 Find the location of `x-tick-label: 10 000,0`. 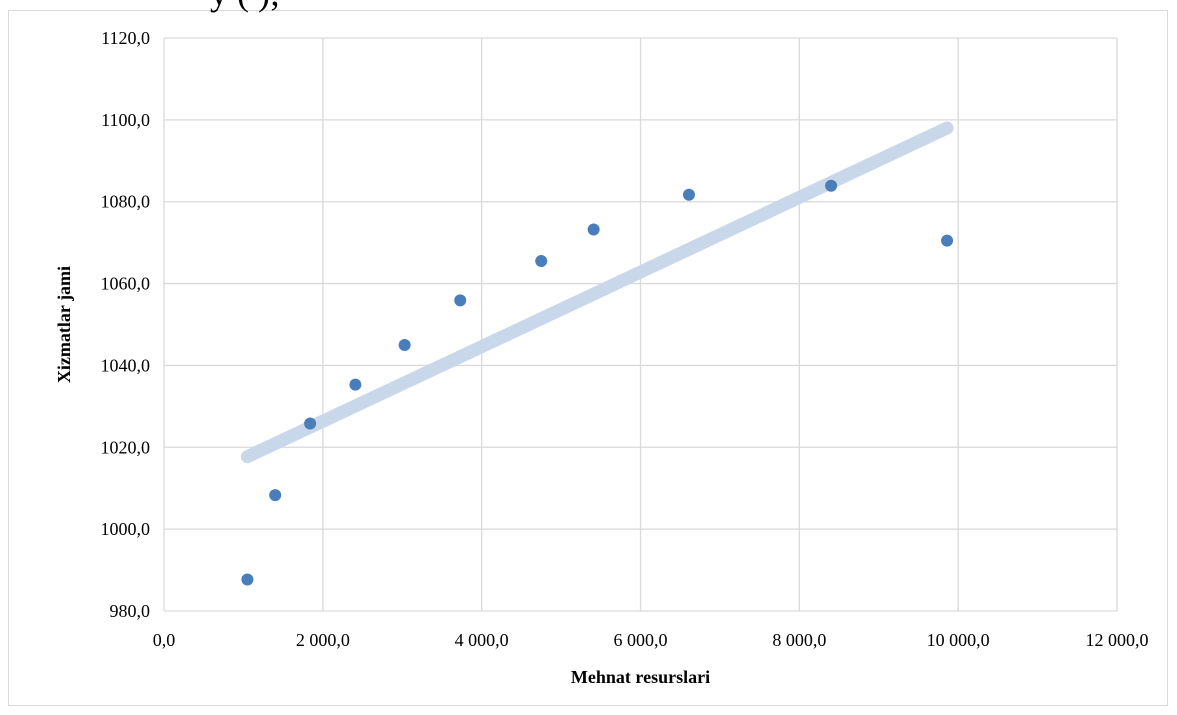

x-tick-label: 10 000,0 is located at coordinates (958, 640).